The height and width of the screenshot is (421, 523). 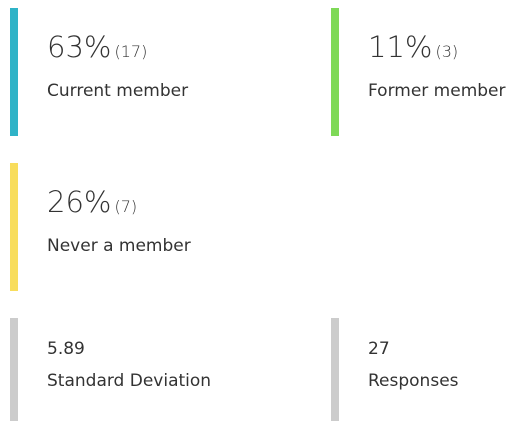 I want to click on stat-label: Standard Deviation, so click(x=129, y=381).